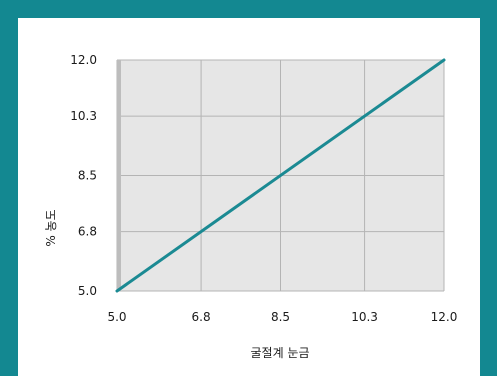  I want to click on y-tick-label: 5.0, so click(87, 291).